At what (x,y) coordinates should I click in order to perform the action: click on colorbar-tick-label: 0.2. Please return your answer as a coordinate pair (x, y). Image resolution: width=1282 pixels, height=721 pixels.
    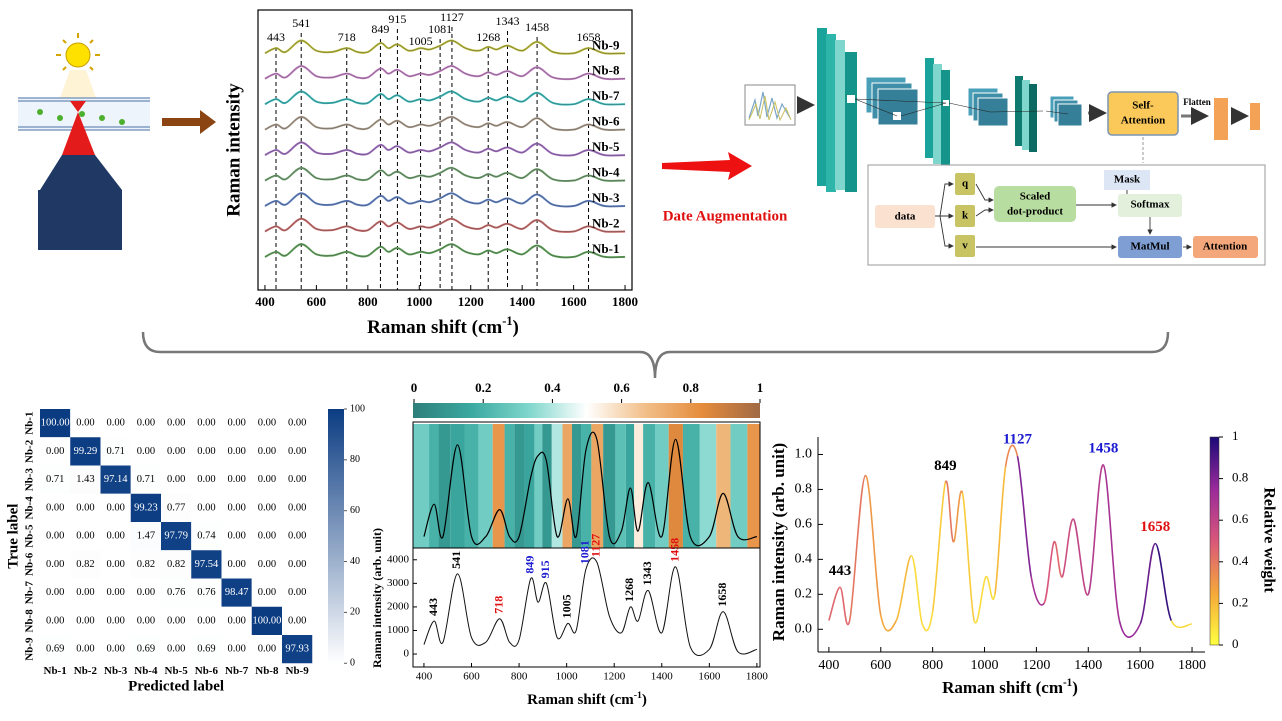
    Looking at the image, I should click on (483, 387).